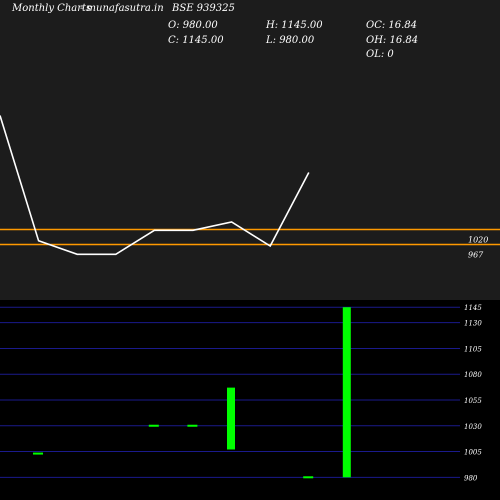 This screenshot has width=500, height=500. Describe the element at coordinates (122, 8) in the screenshot. I see `site-name: - munafasutra.in` at that location.